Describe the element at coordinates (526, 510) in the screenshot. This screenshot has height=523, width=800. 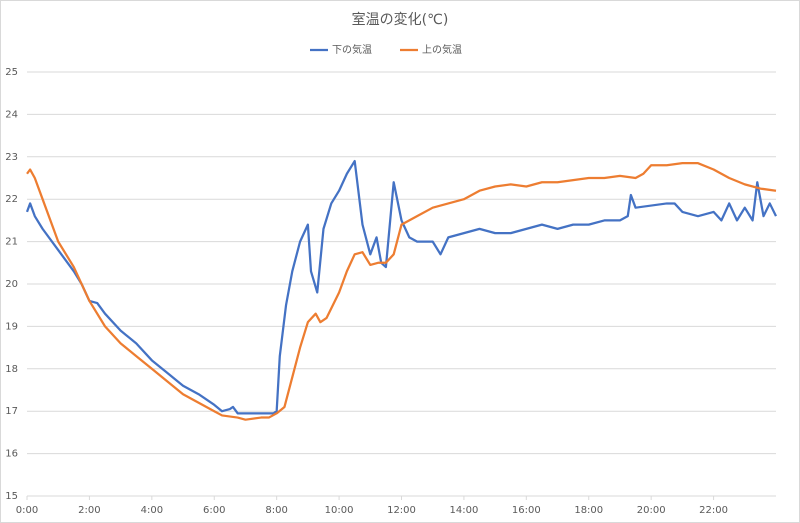
I see `x-tick-label: 16:00` at that location.